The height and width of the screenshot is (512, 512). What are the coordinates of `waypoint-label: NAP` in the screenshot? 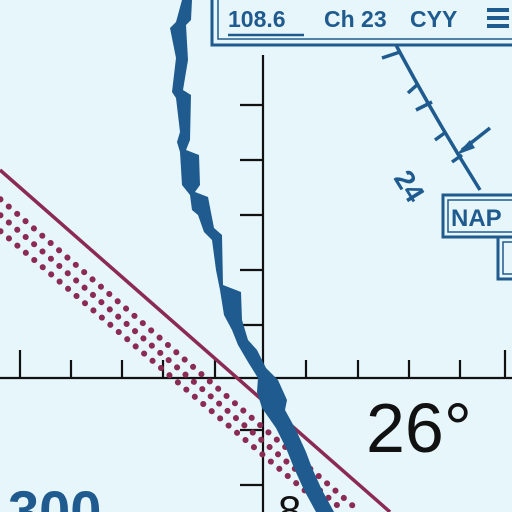 It's located at (476, 218).